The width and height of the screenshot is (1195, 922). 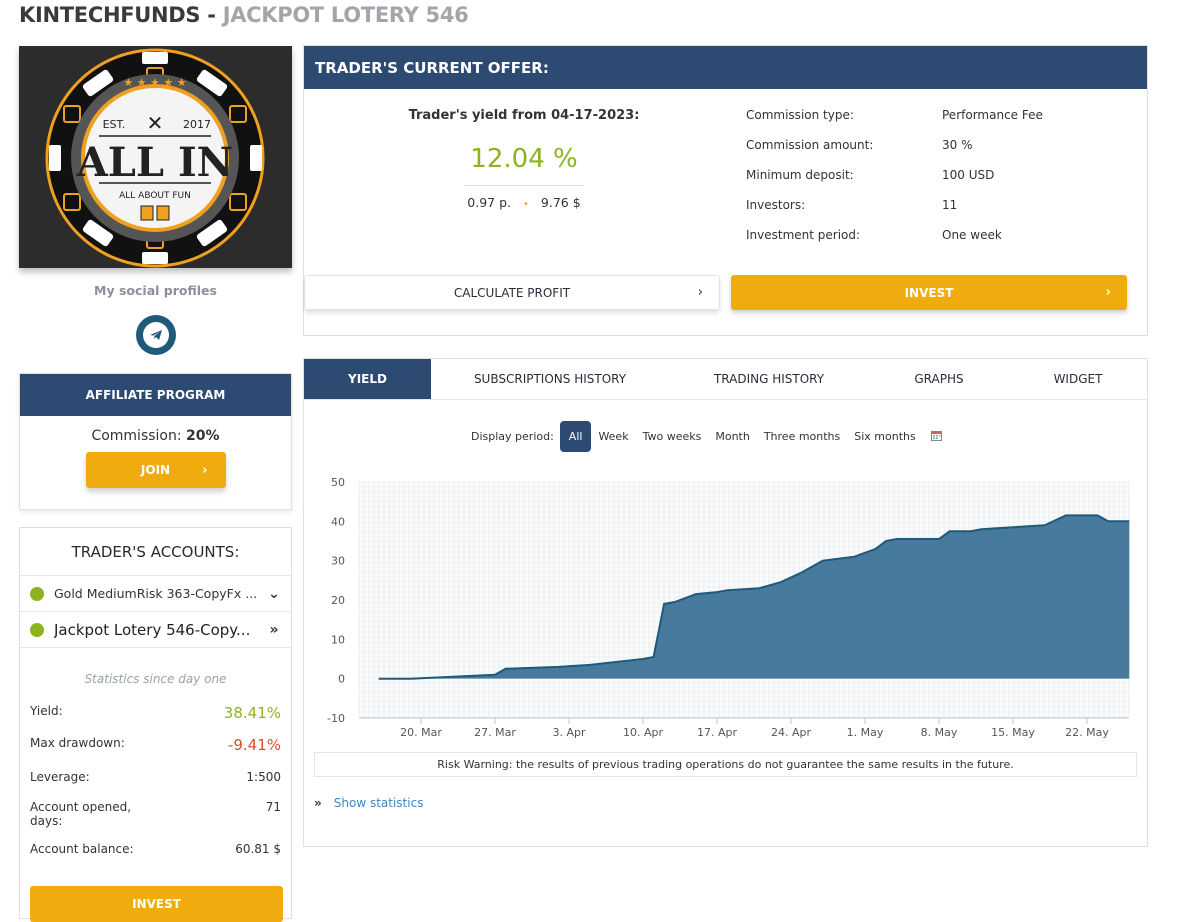 I want to click on stat-label: Account opened, days:, so click(x=81, y=814).